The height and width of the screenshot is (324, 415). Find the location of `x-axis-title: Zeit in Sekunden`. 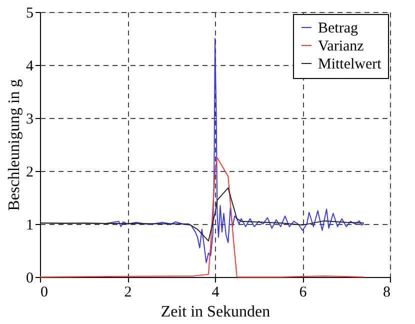

x-axis-title: Zeit in Sekunden is located at coordinates (215, 312).